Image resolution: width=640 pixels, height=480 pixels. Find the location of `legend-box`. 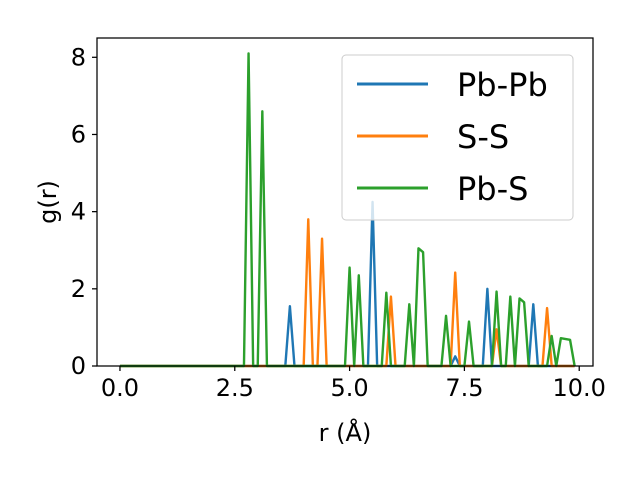

legend-box is located at coordinates (457, 137).